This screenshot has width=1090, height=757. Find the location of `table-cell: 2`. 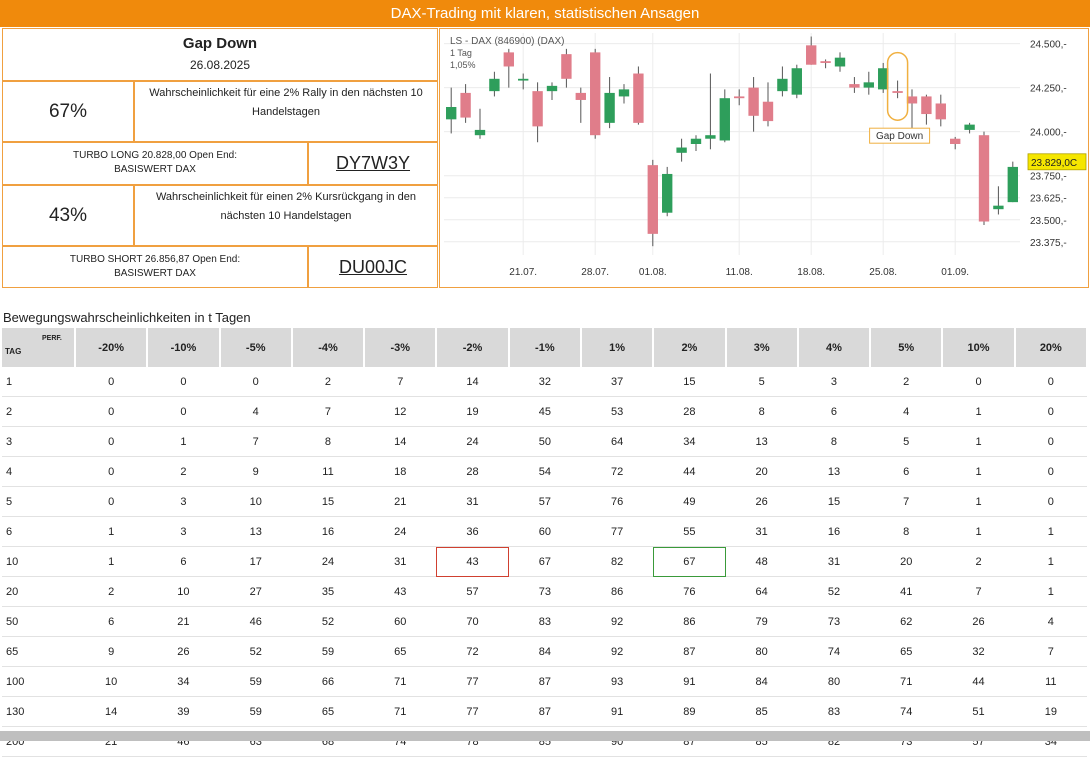

table-cell: 2 is located at coordinates (906, 382).